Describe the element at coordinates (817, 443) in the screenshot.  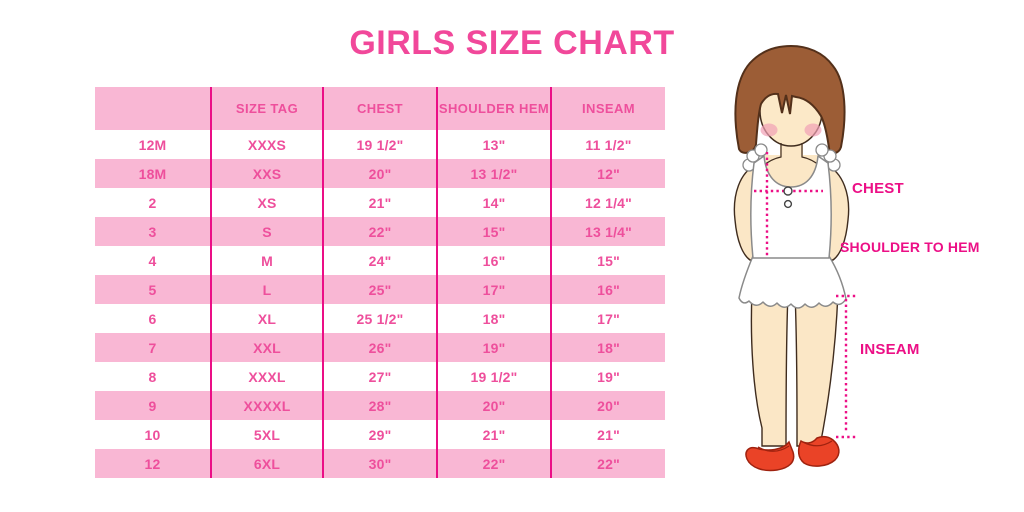
I see `right-shoe-strap` at that location.